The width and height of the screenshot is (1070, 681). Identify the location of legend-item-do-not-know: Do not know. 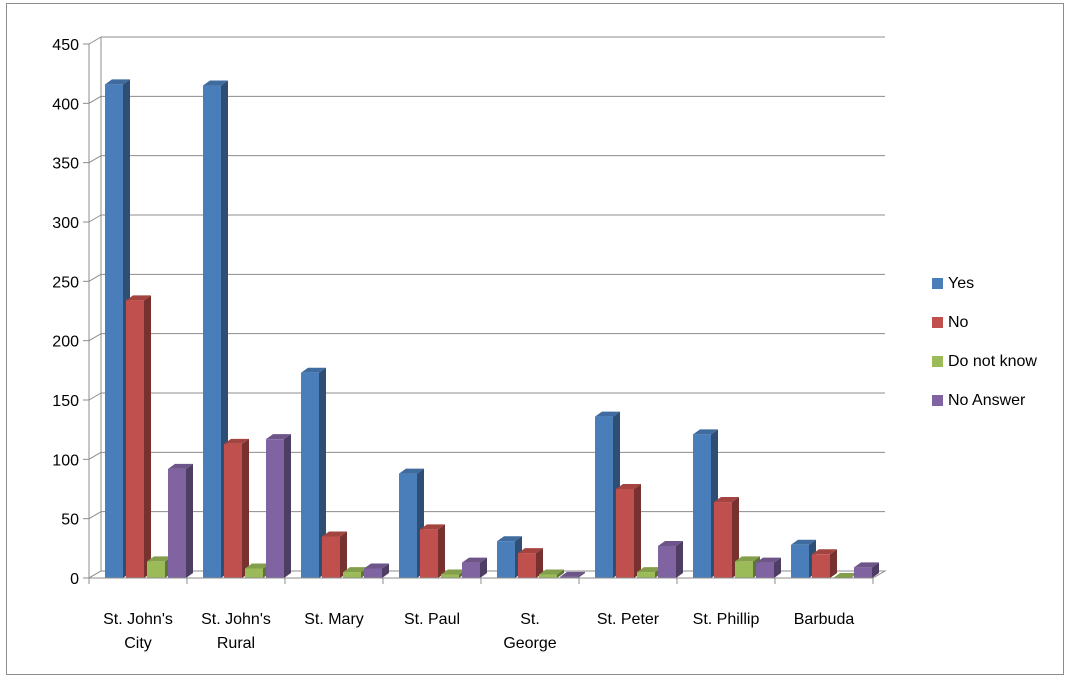
(984, 361).